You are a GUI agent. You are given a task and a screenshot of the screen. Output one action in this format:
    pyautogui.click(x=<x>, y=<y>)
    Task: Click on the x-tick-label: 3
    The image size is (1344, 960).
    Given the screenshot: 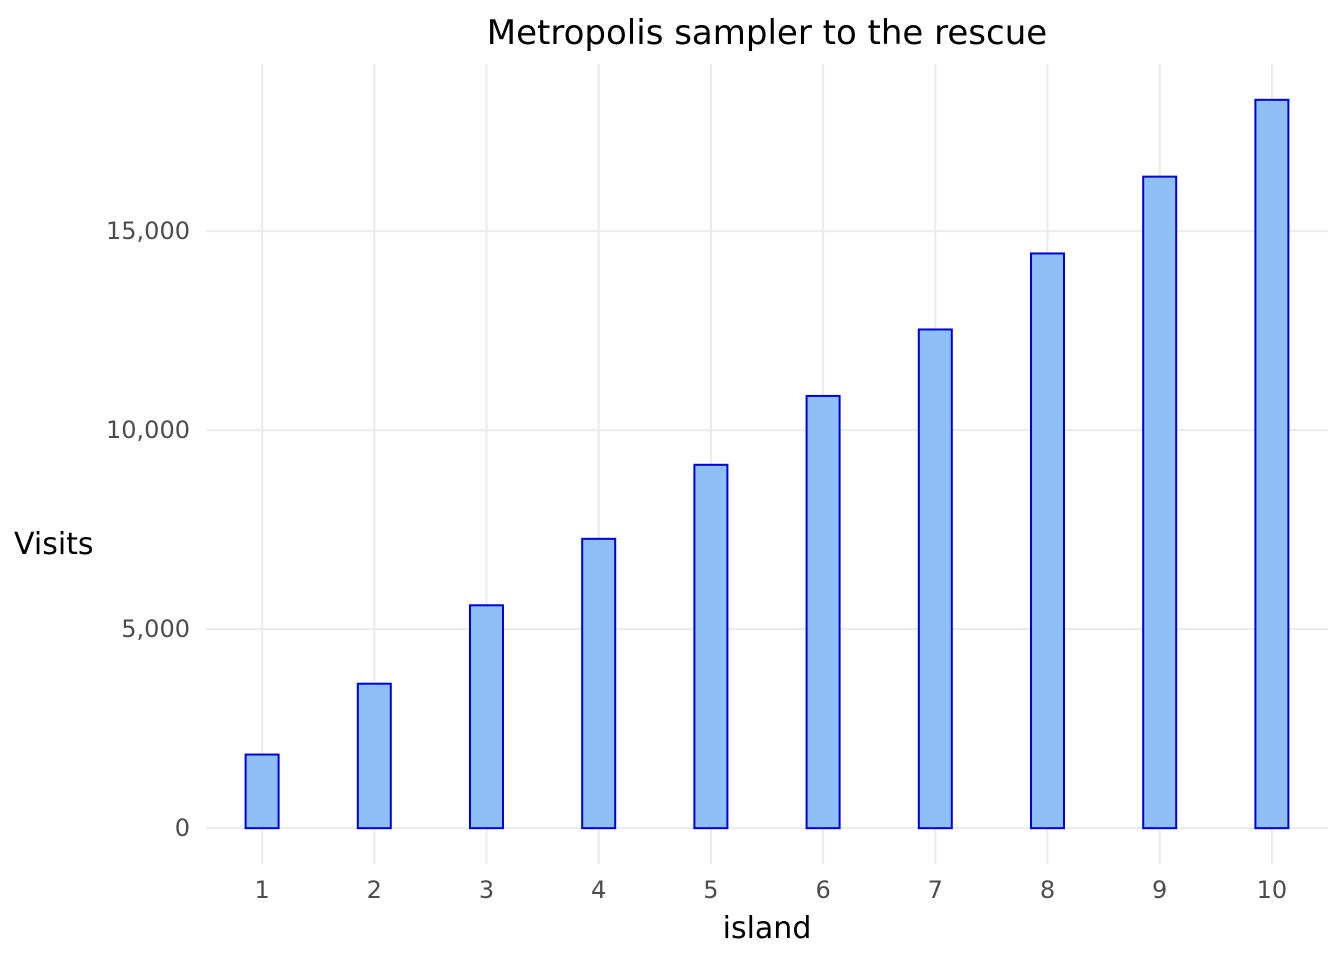 What is the action you would take?
    pyautogui.click(x=486, y=890)
    